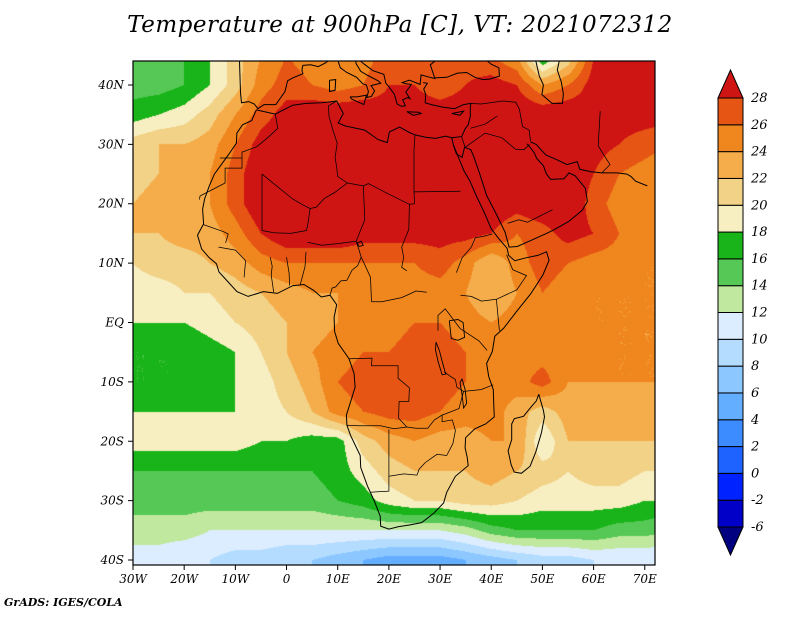 Image resolution: width=800 pixels, height=618 pixels. I want to click on y-axis-tick-label: EQ, so click(114, 323).